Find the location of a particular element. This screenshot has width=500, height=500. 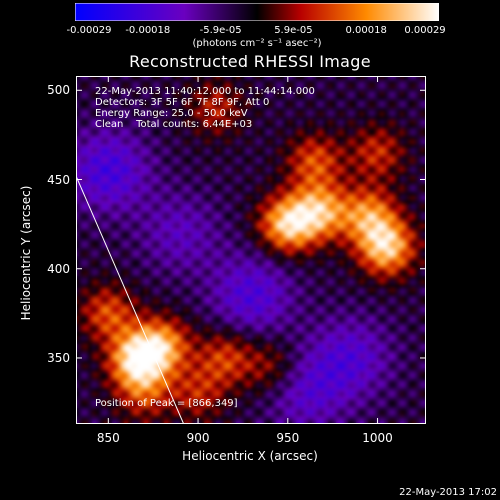

colorbar-gradient is located at coordinates (257, 12).